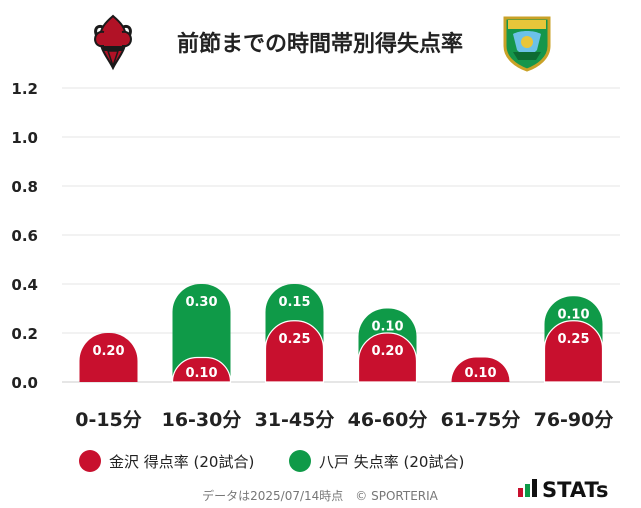 This screenshot has width=641, height=508. I want to click on bar-kanazawa-0-15分, so click(108, 357).